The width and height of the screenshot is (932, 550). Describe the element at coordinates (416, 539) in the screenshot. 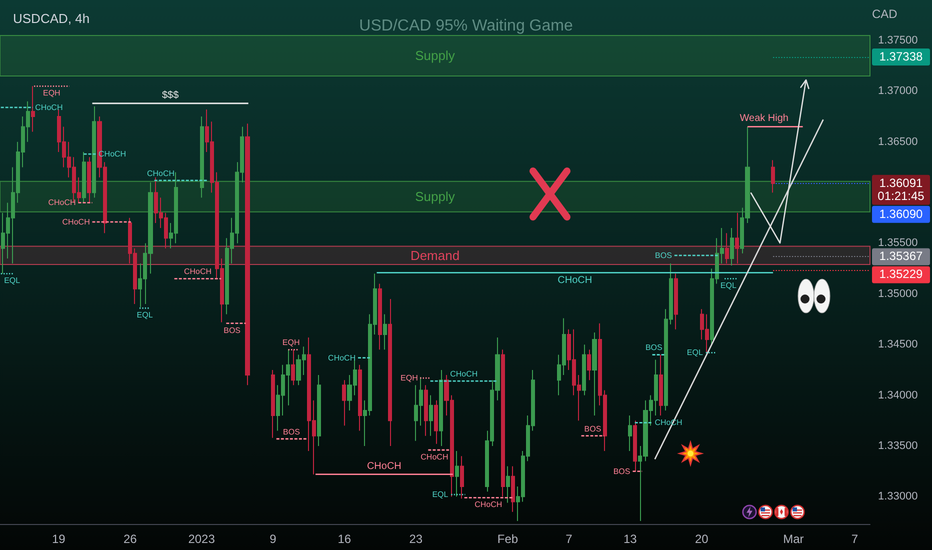

I see `x-tick-label: 23` at that location.